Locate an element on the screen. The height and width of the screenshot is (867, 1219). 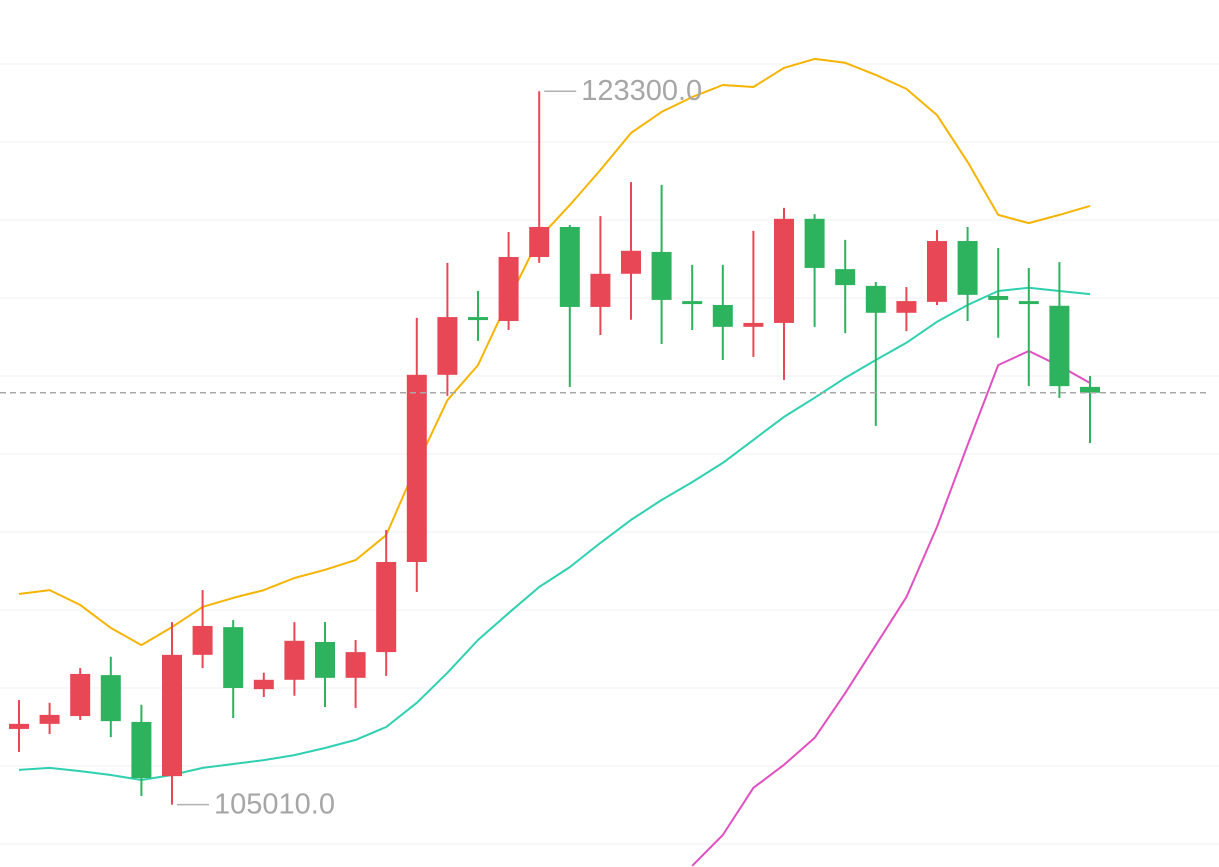
annotation-label: 123300.0 is located at coordinates (641, 91).